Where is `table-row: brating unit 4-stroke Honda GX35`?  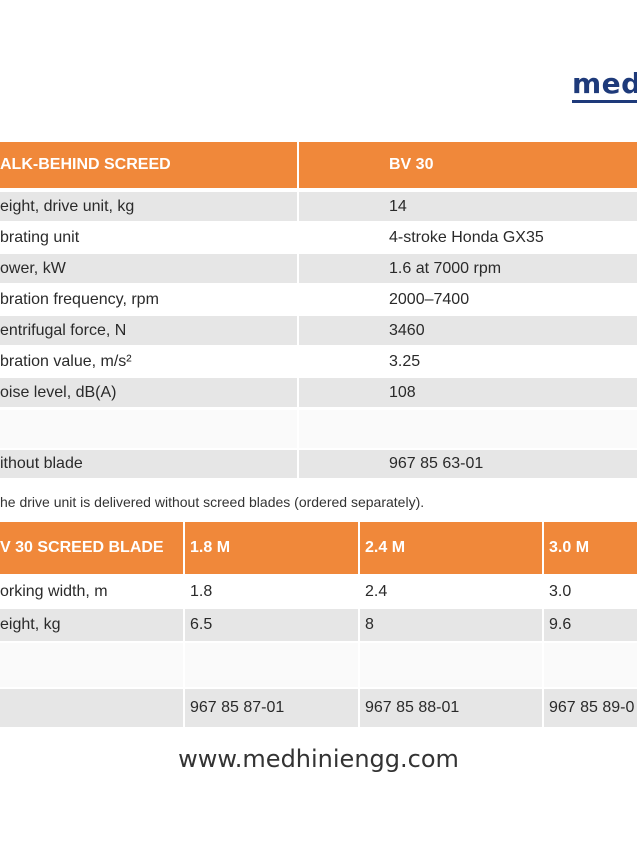 table-row: brating unit 4-stroke Honda GX35 is located at coordinates (318, 237).